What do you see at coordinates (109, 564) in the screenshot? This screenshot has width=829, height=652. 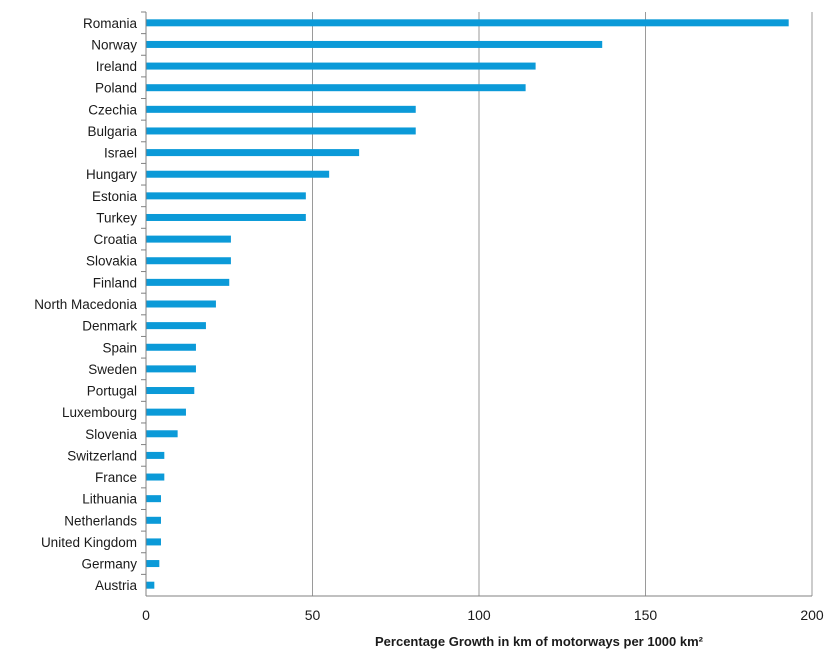 I see `category-label: Germany` at bounding box center [109, 564].